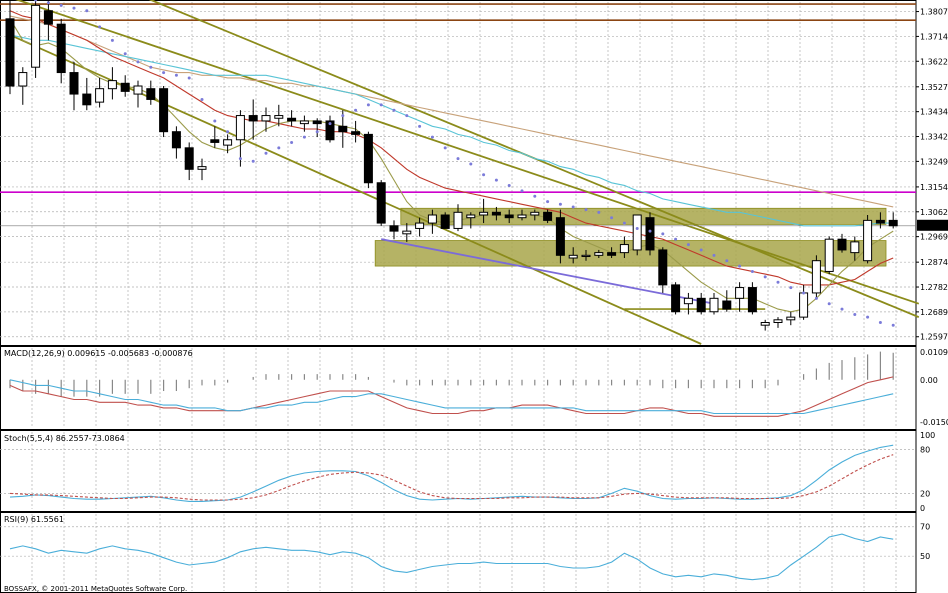 The height and width of the screenshot is (593, 948). Describe the element at coordinates (934, 112) in the screenshot. I see `price-tick-label: 1.34345` at that location.